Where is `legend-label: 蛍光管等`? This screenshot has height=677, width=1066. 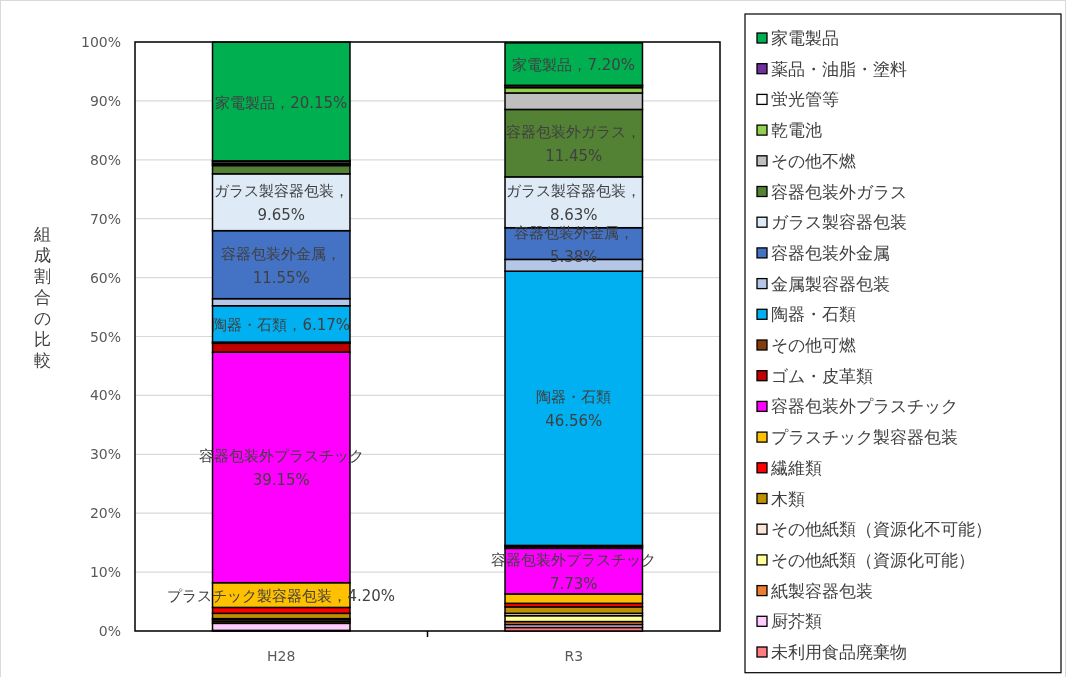 legend-label: 蛍光管等 is located at coordinates (805, 99).